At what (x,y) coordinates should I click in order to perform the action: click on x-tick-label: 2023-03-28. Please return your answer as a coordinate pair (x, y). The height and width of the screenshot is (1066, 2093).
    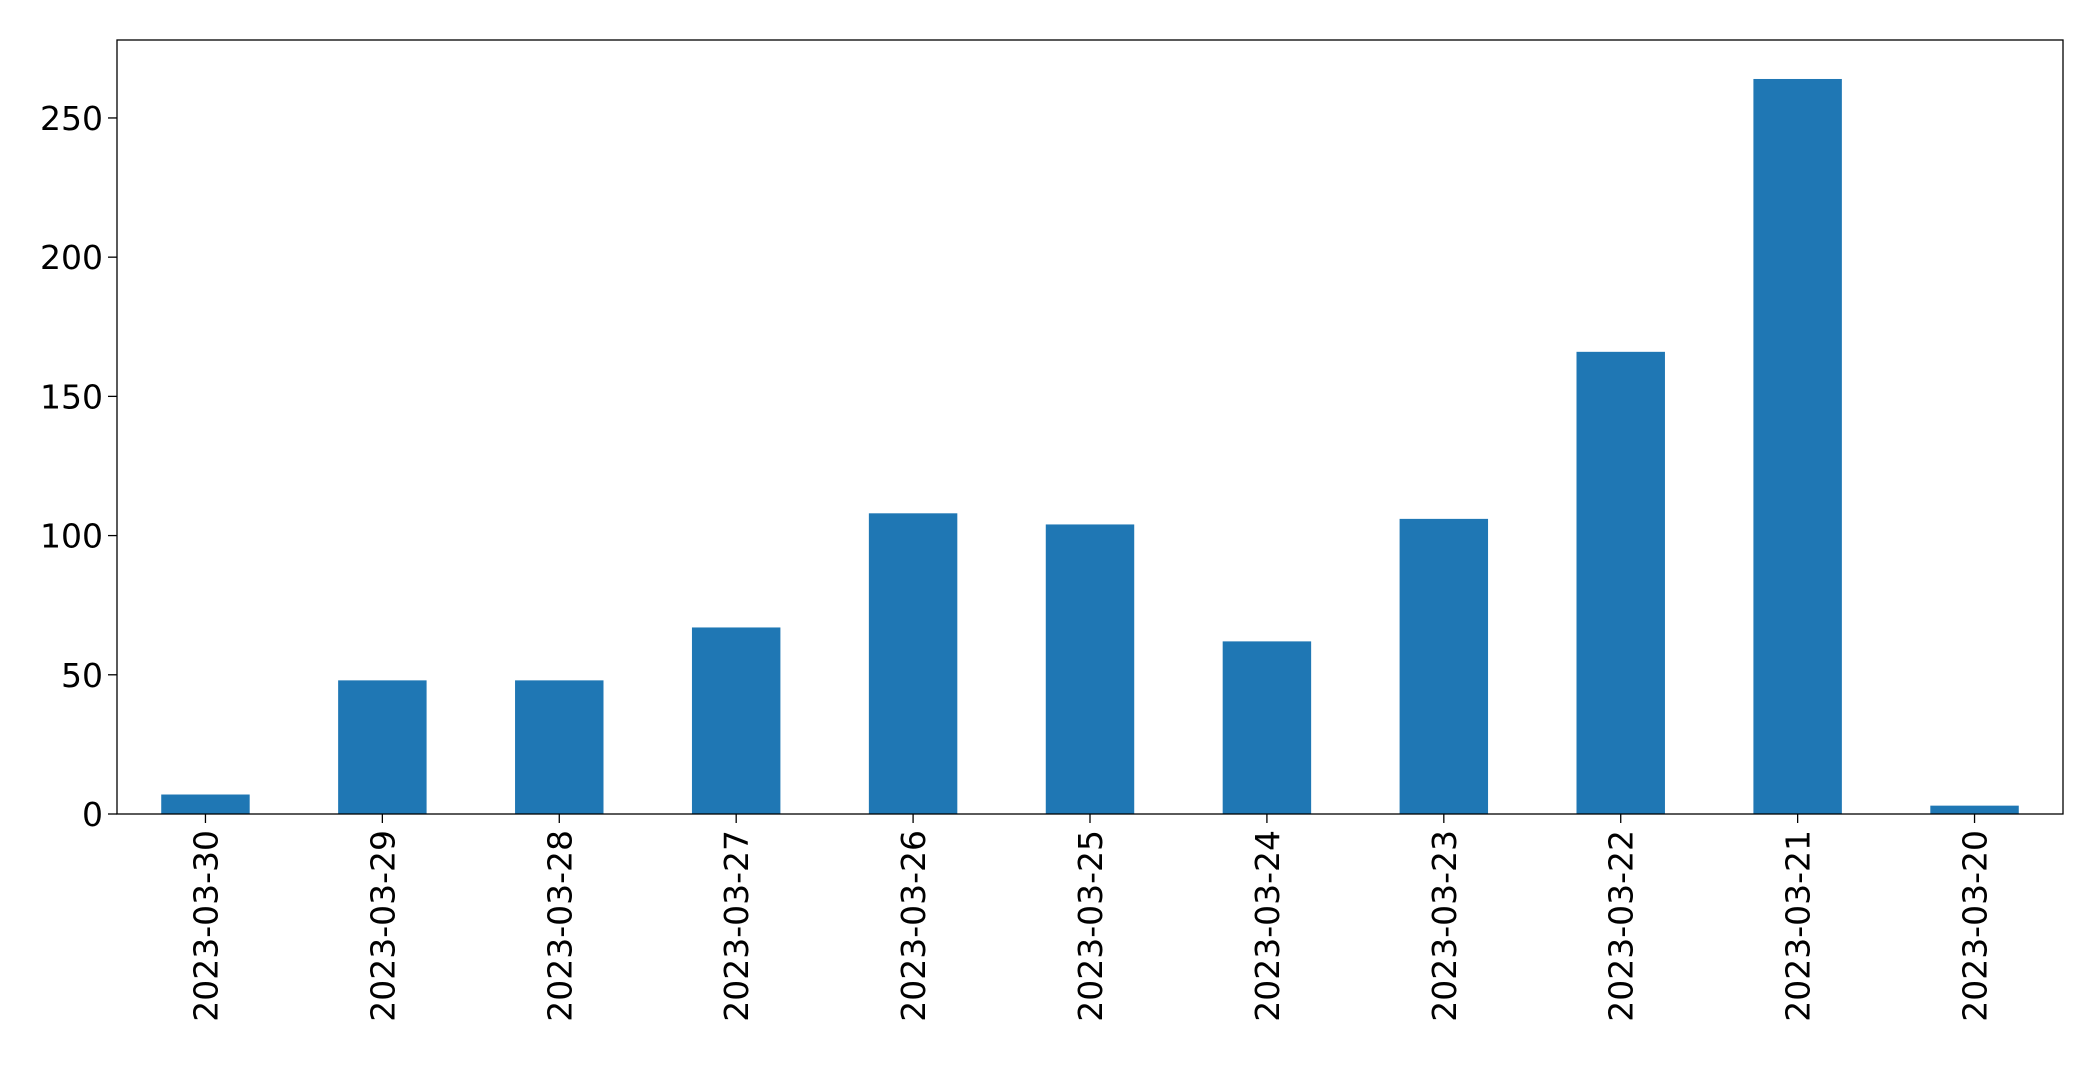
    Looking at the image, I should click on (559, 926).